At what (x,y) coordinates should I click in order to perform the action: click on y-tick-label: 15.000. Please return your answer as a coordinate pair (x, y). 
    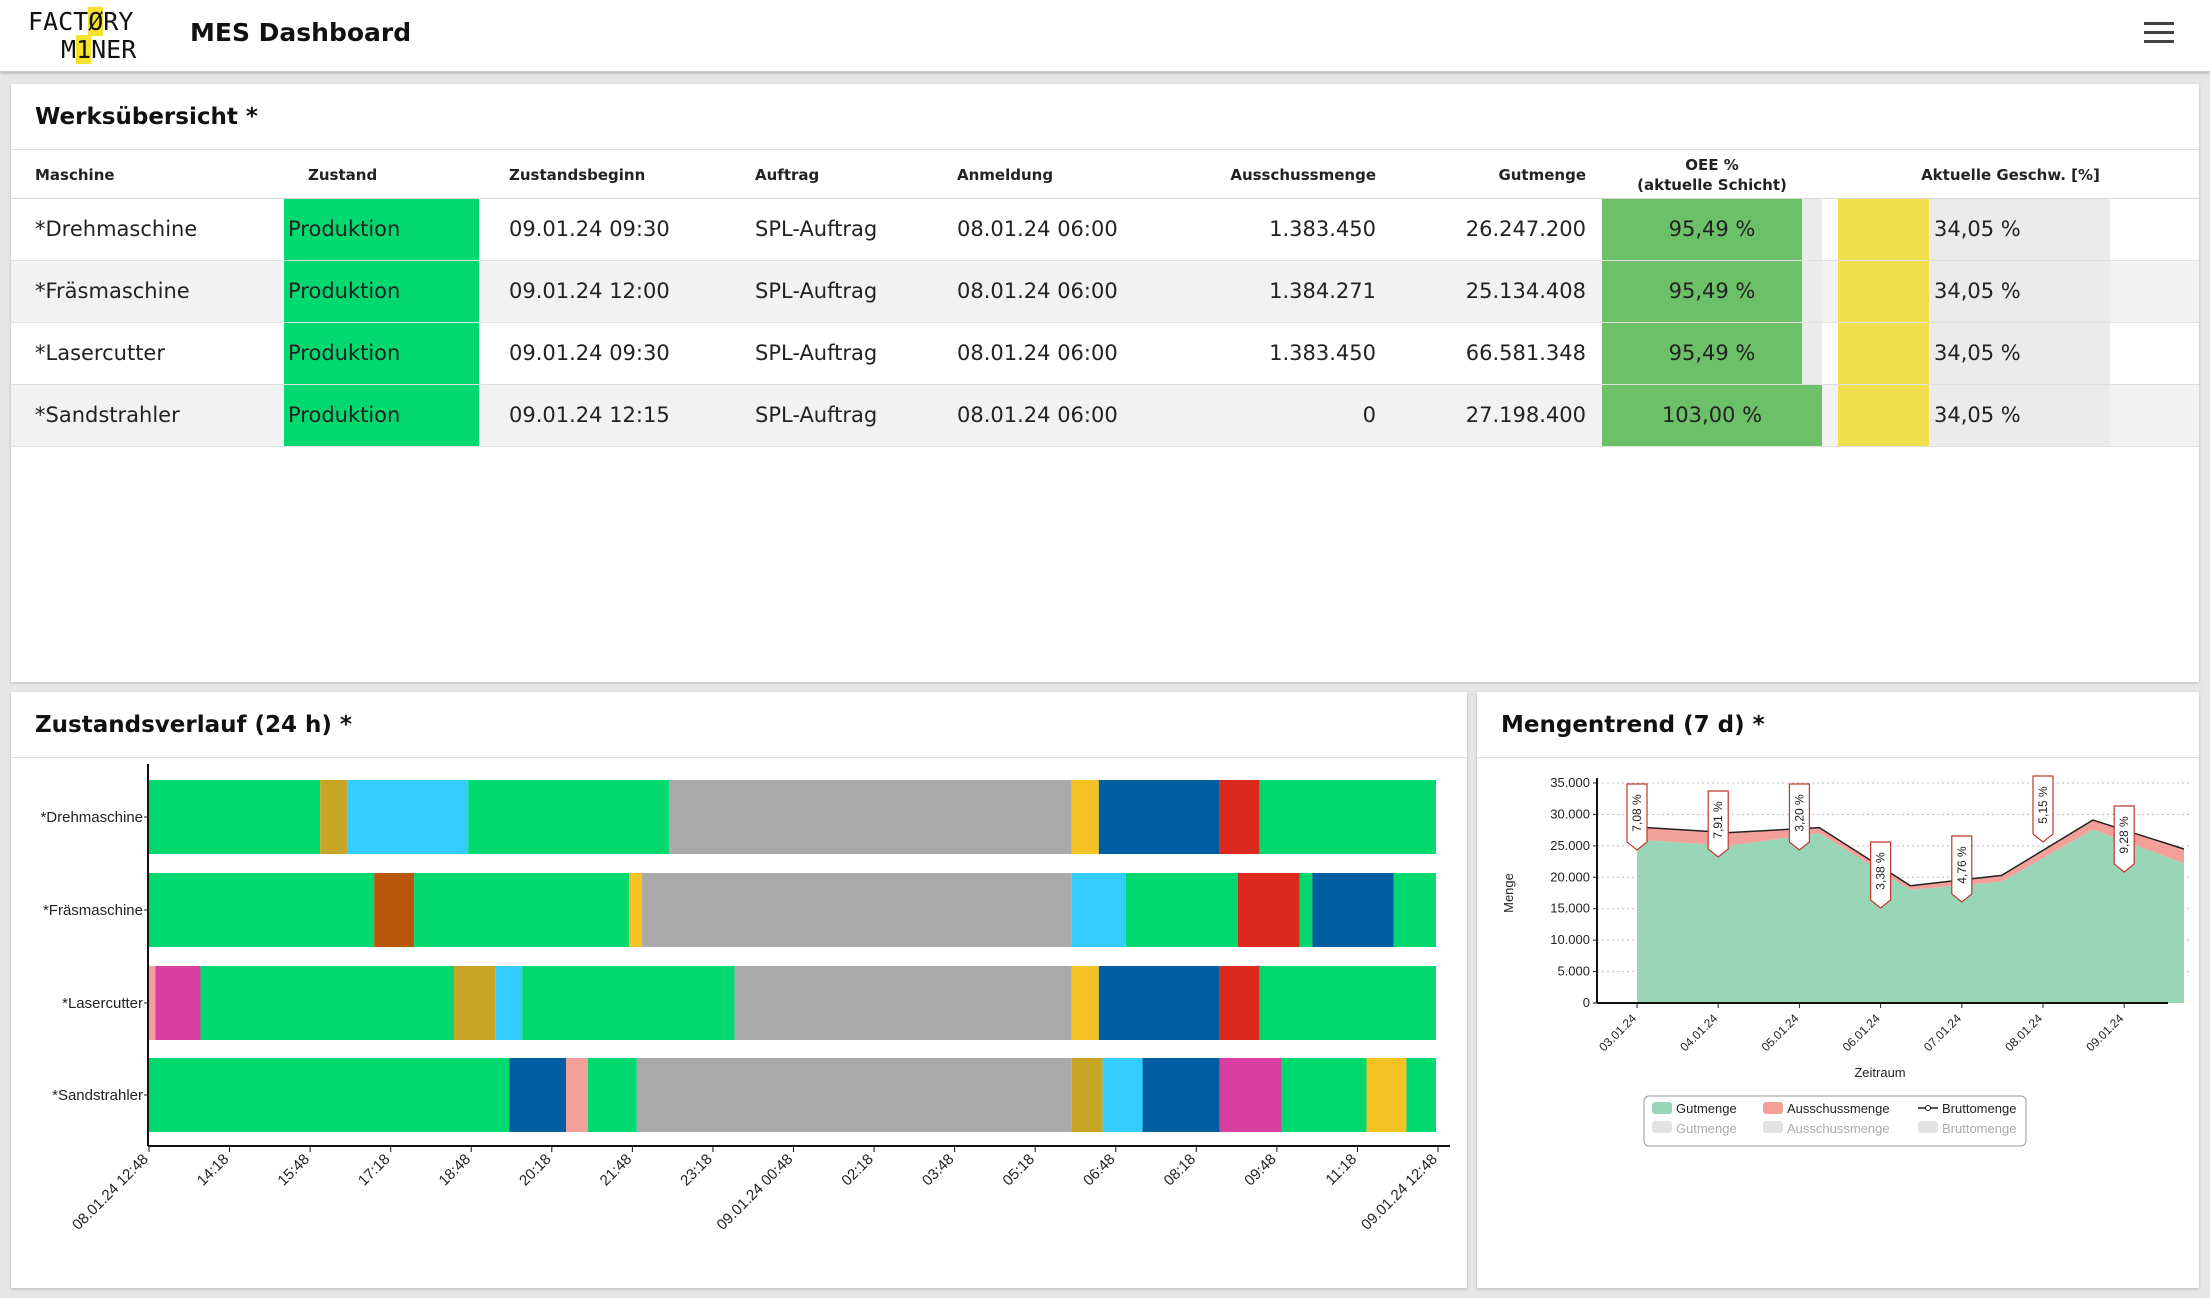
    Looking at the image, I should click on (1570, 908).